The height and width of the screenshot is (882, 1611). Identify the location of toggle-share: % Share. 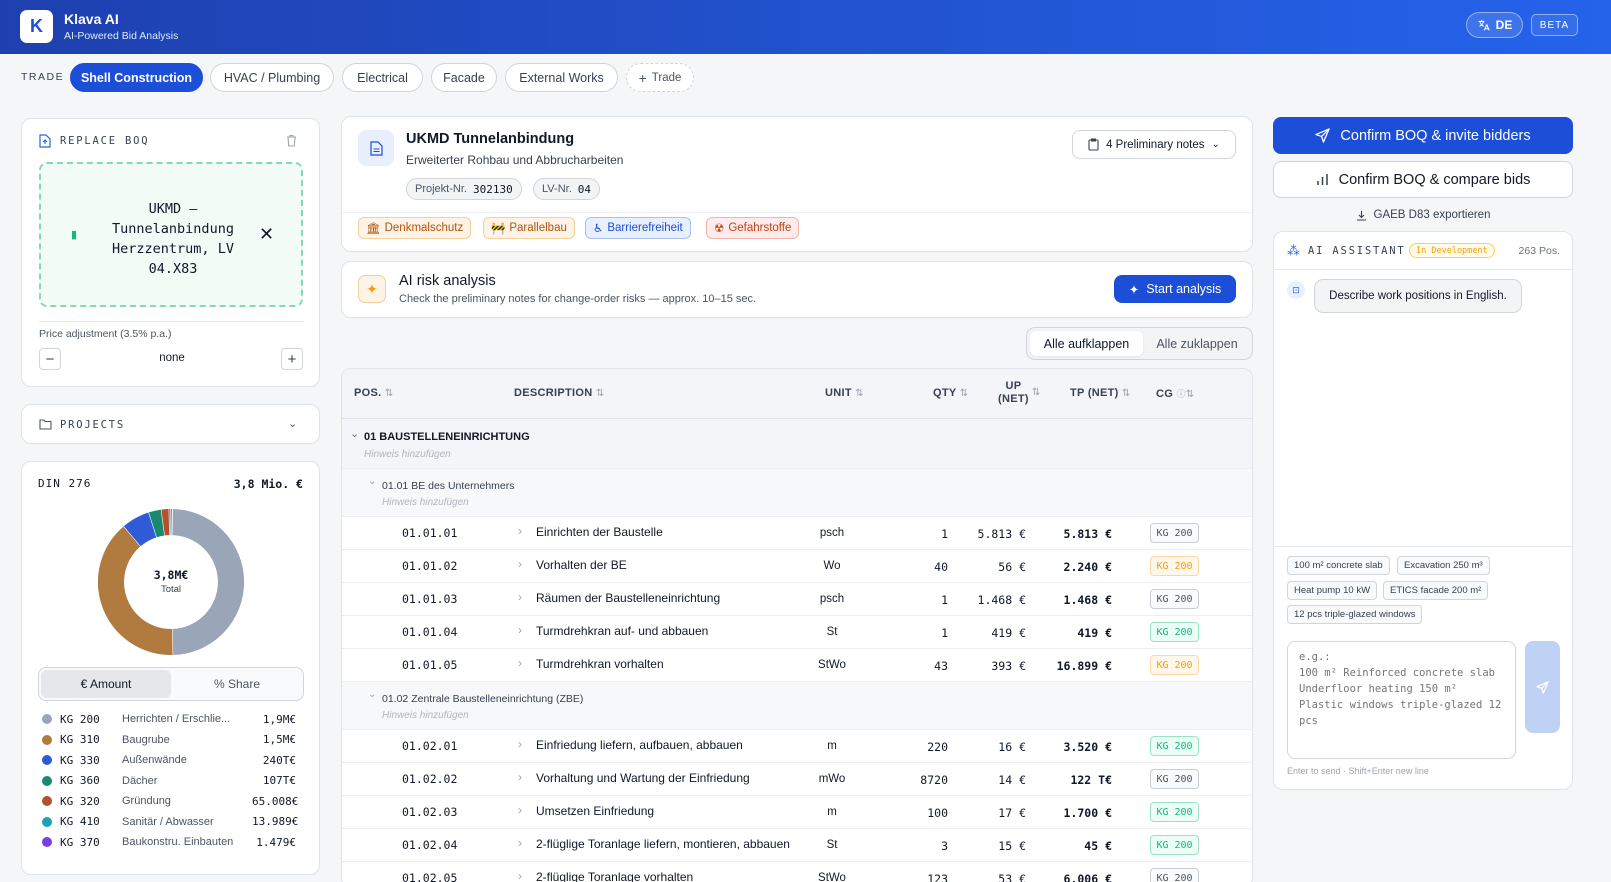
(237, 684).